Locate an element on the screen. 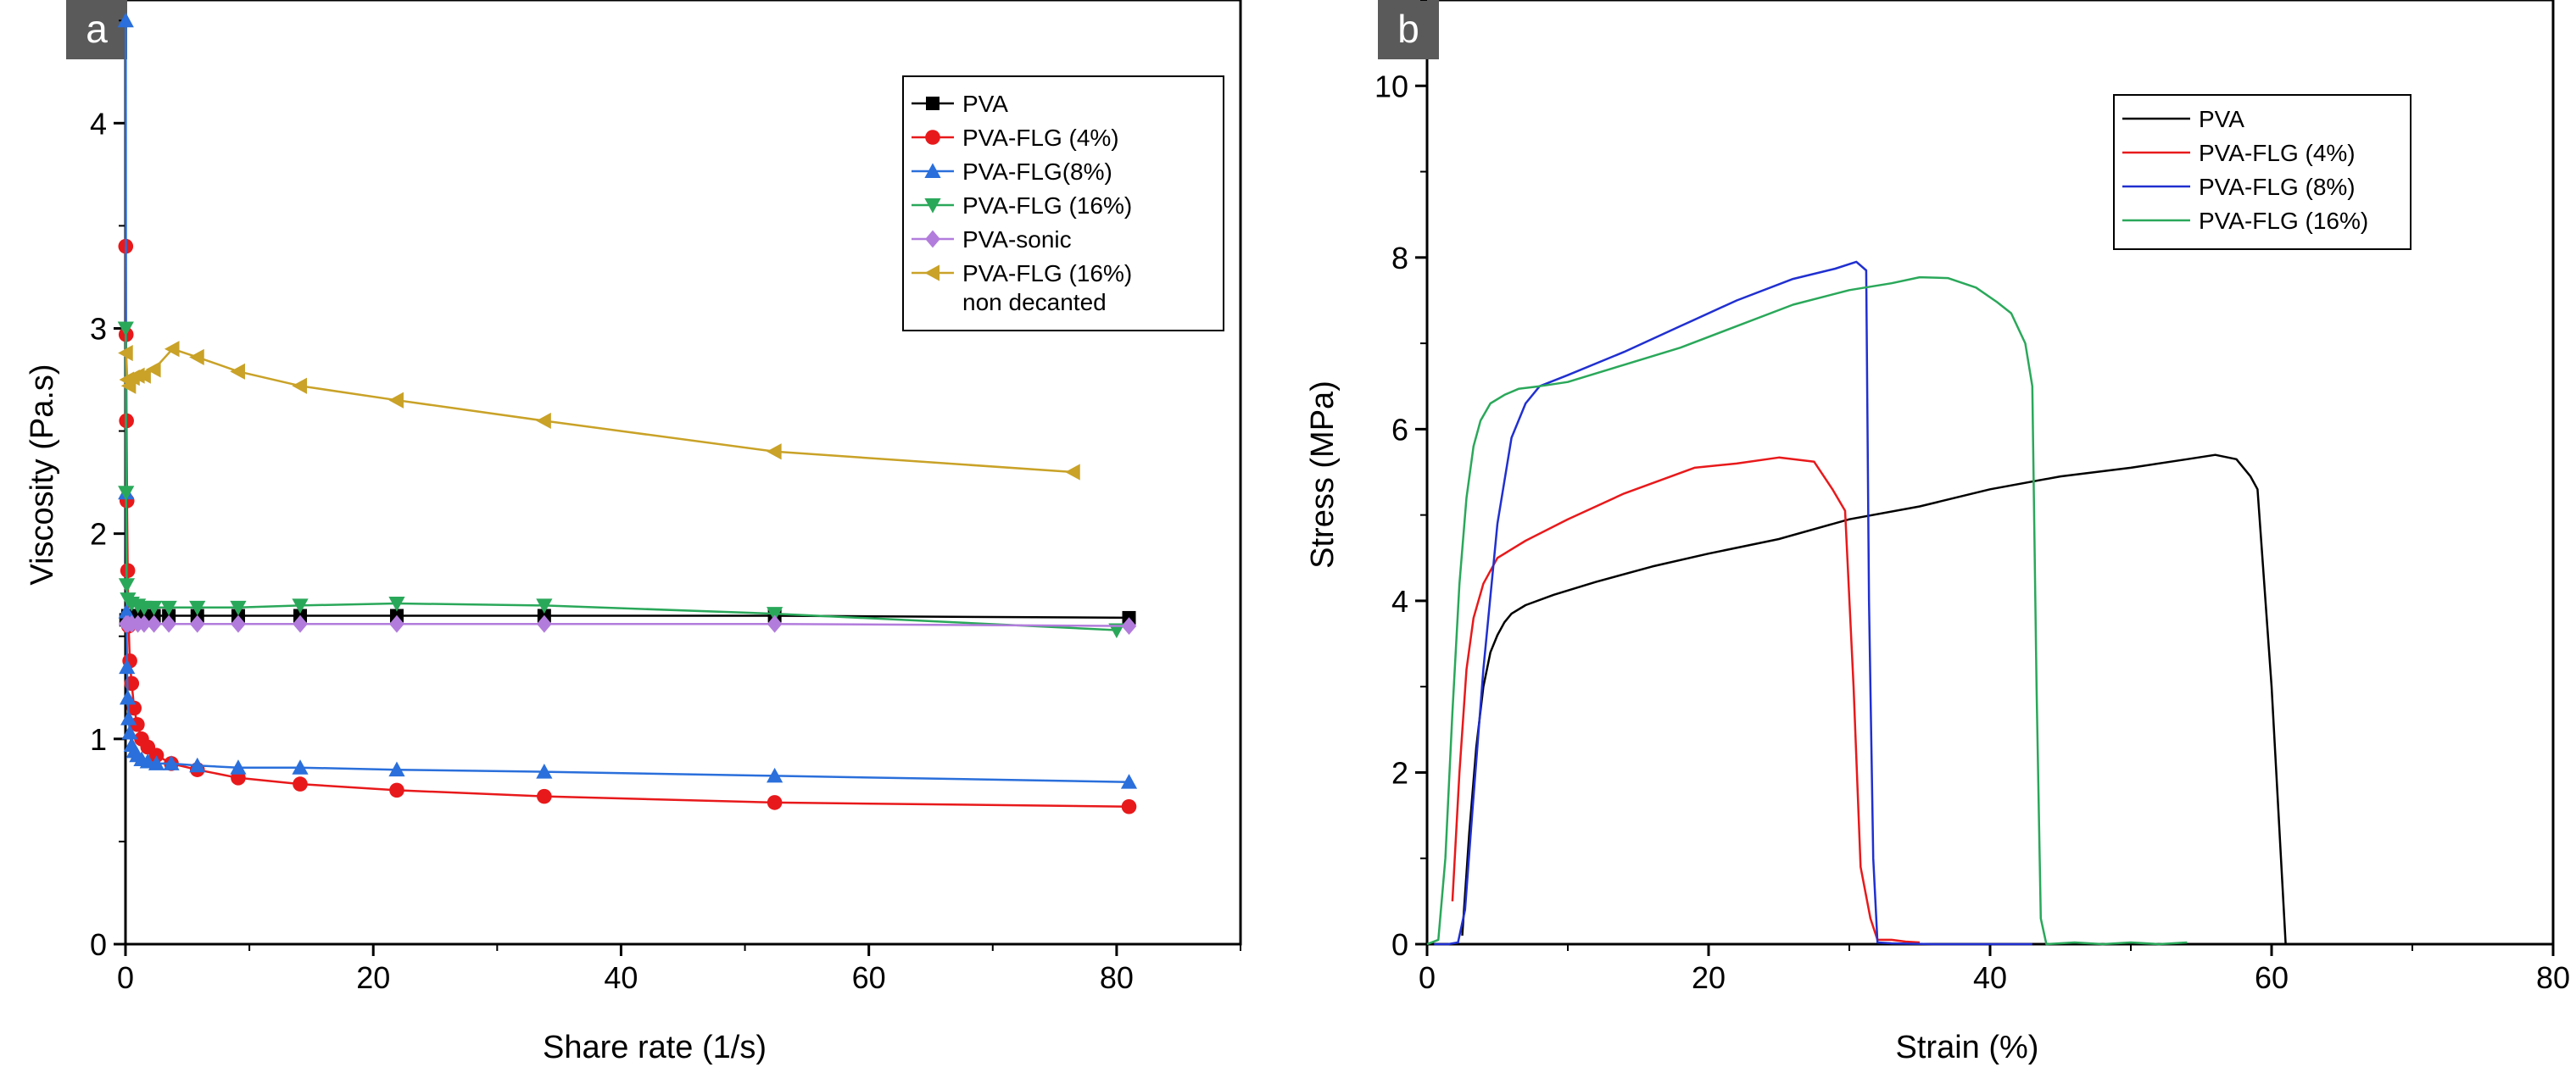 The width and height of the screenshot is (2576, 1084). panel-a-legend-box is located at coordinates (1063, 203).